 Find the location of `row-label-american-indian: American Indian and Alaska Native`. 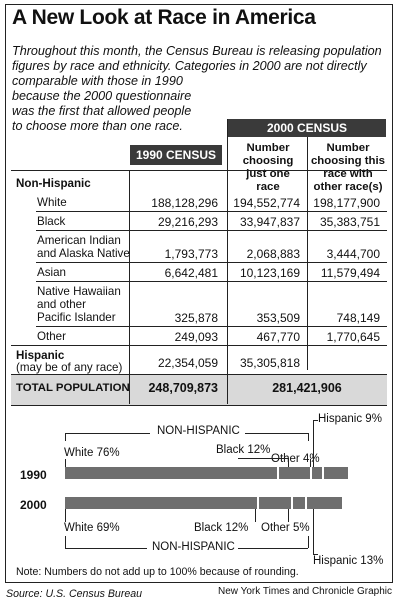

row-label-american-indian: American Indian and Alaska Native is located at coordinates (83, 247).